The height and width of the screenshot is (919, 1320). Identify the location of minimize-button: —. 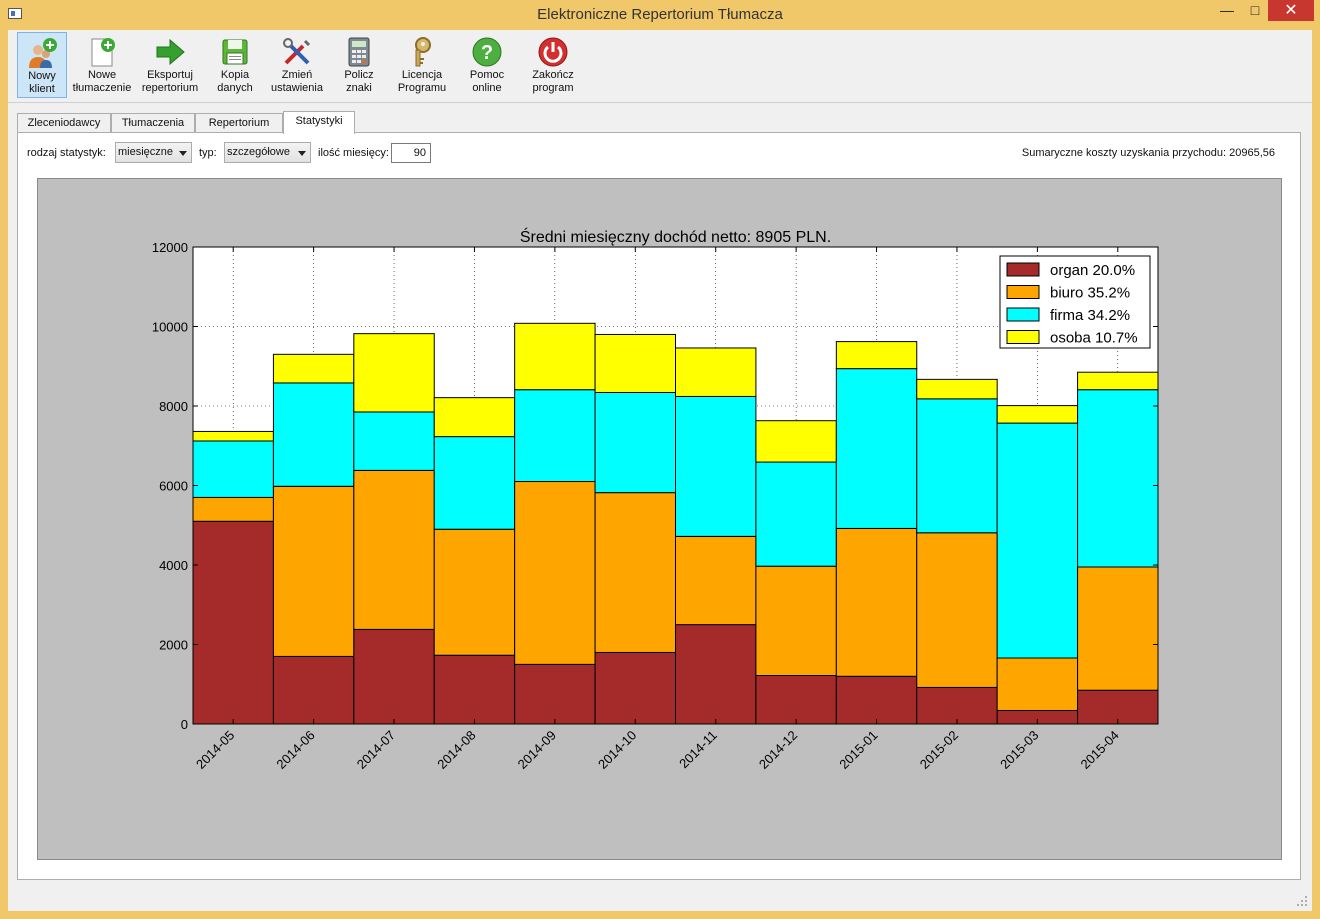
(1227, 10).